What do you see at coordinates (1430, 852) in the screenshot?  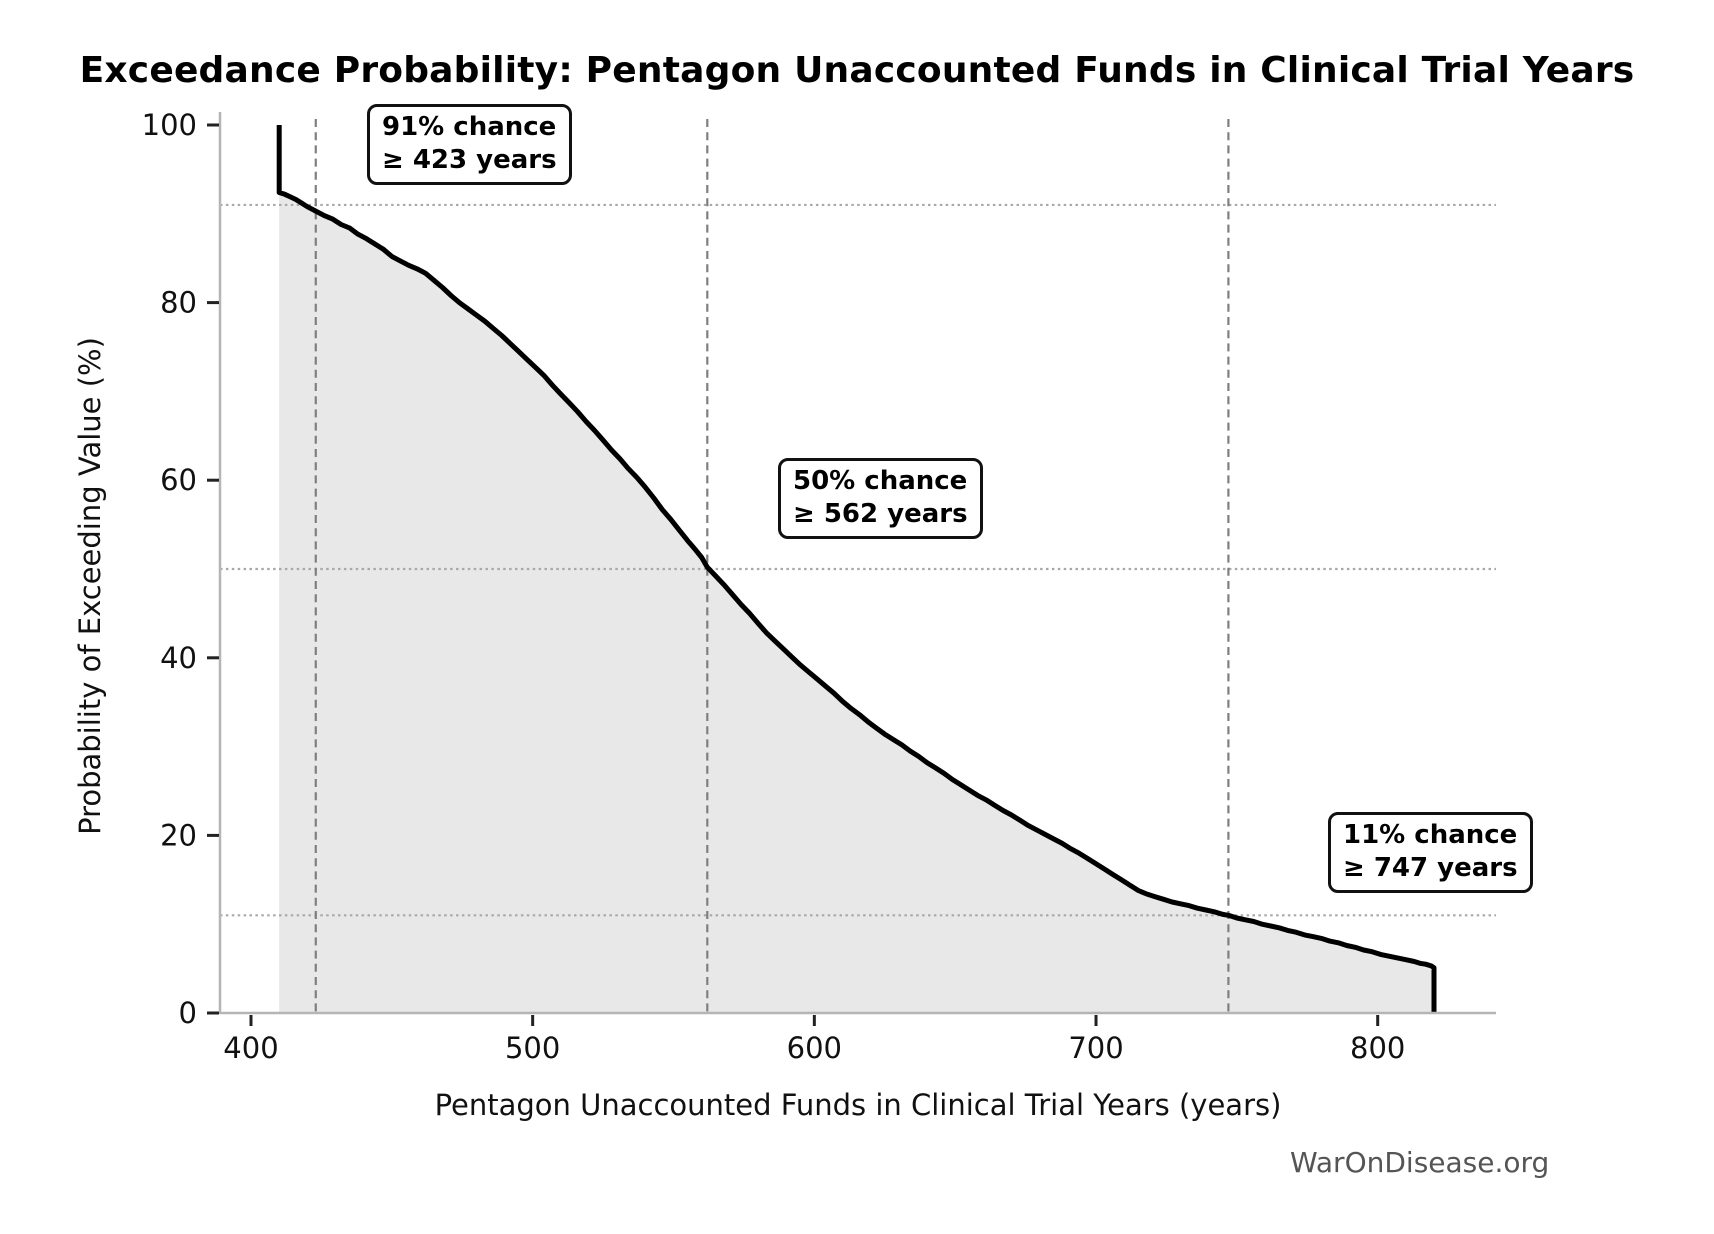 I see `annotation-11-percent: 11% chance ≥ 747 years` at bounding box center [1430, 852].